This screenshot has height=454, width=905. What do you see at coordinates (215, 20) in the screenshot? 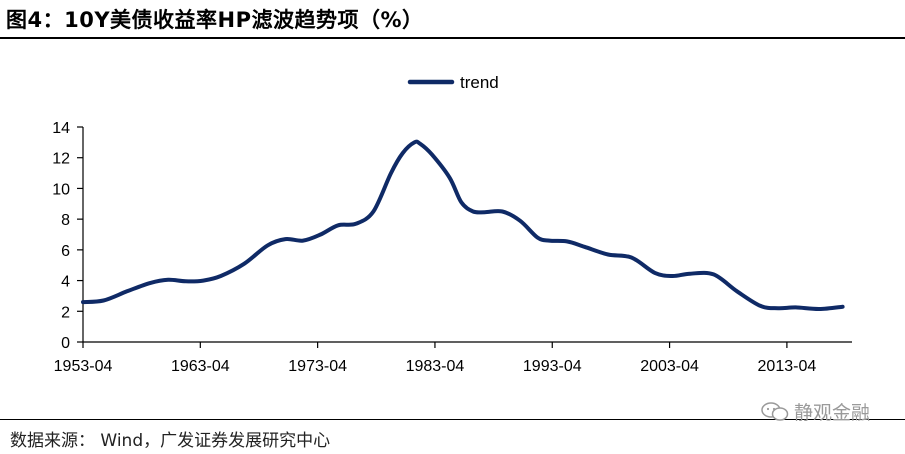
I see `chart-title: 图4：10Y美债收益率HP滤波趋势项（%）` at bounding box center [215, 20].